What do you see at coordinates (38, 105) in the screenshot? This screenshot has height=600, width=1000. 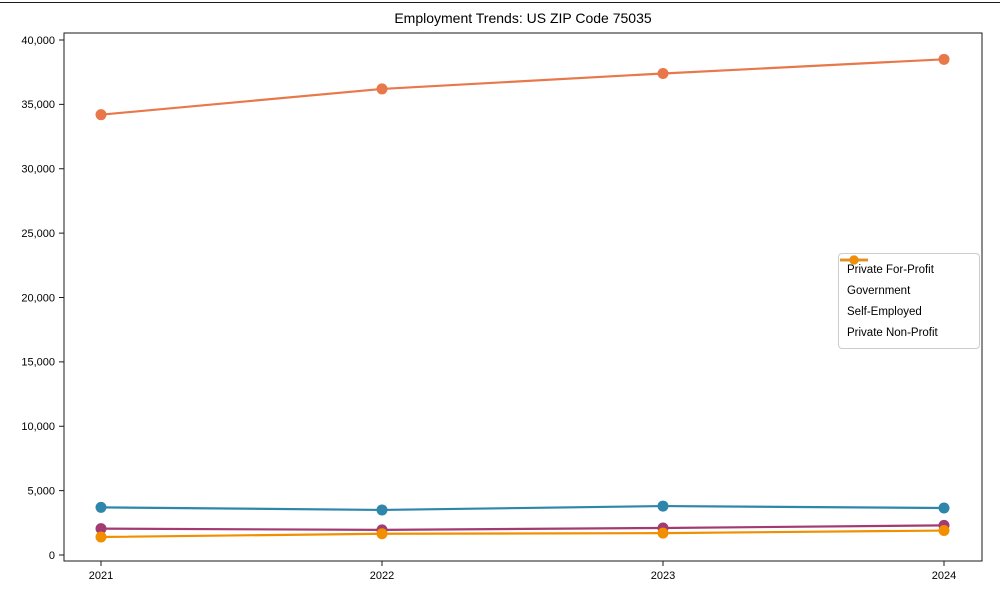 I see `y-tick-label: 35,000` at bounding box center [38, 105].